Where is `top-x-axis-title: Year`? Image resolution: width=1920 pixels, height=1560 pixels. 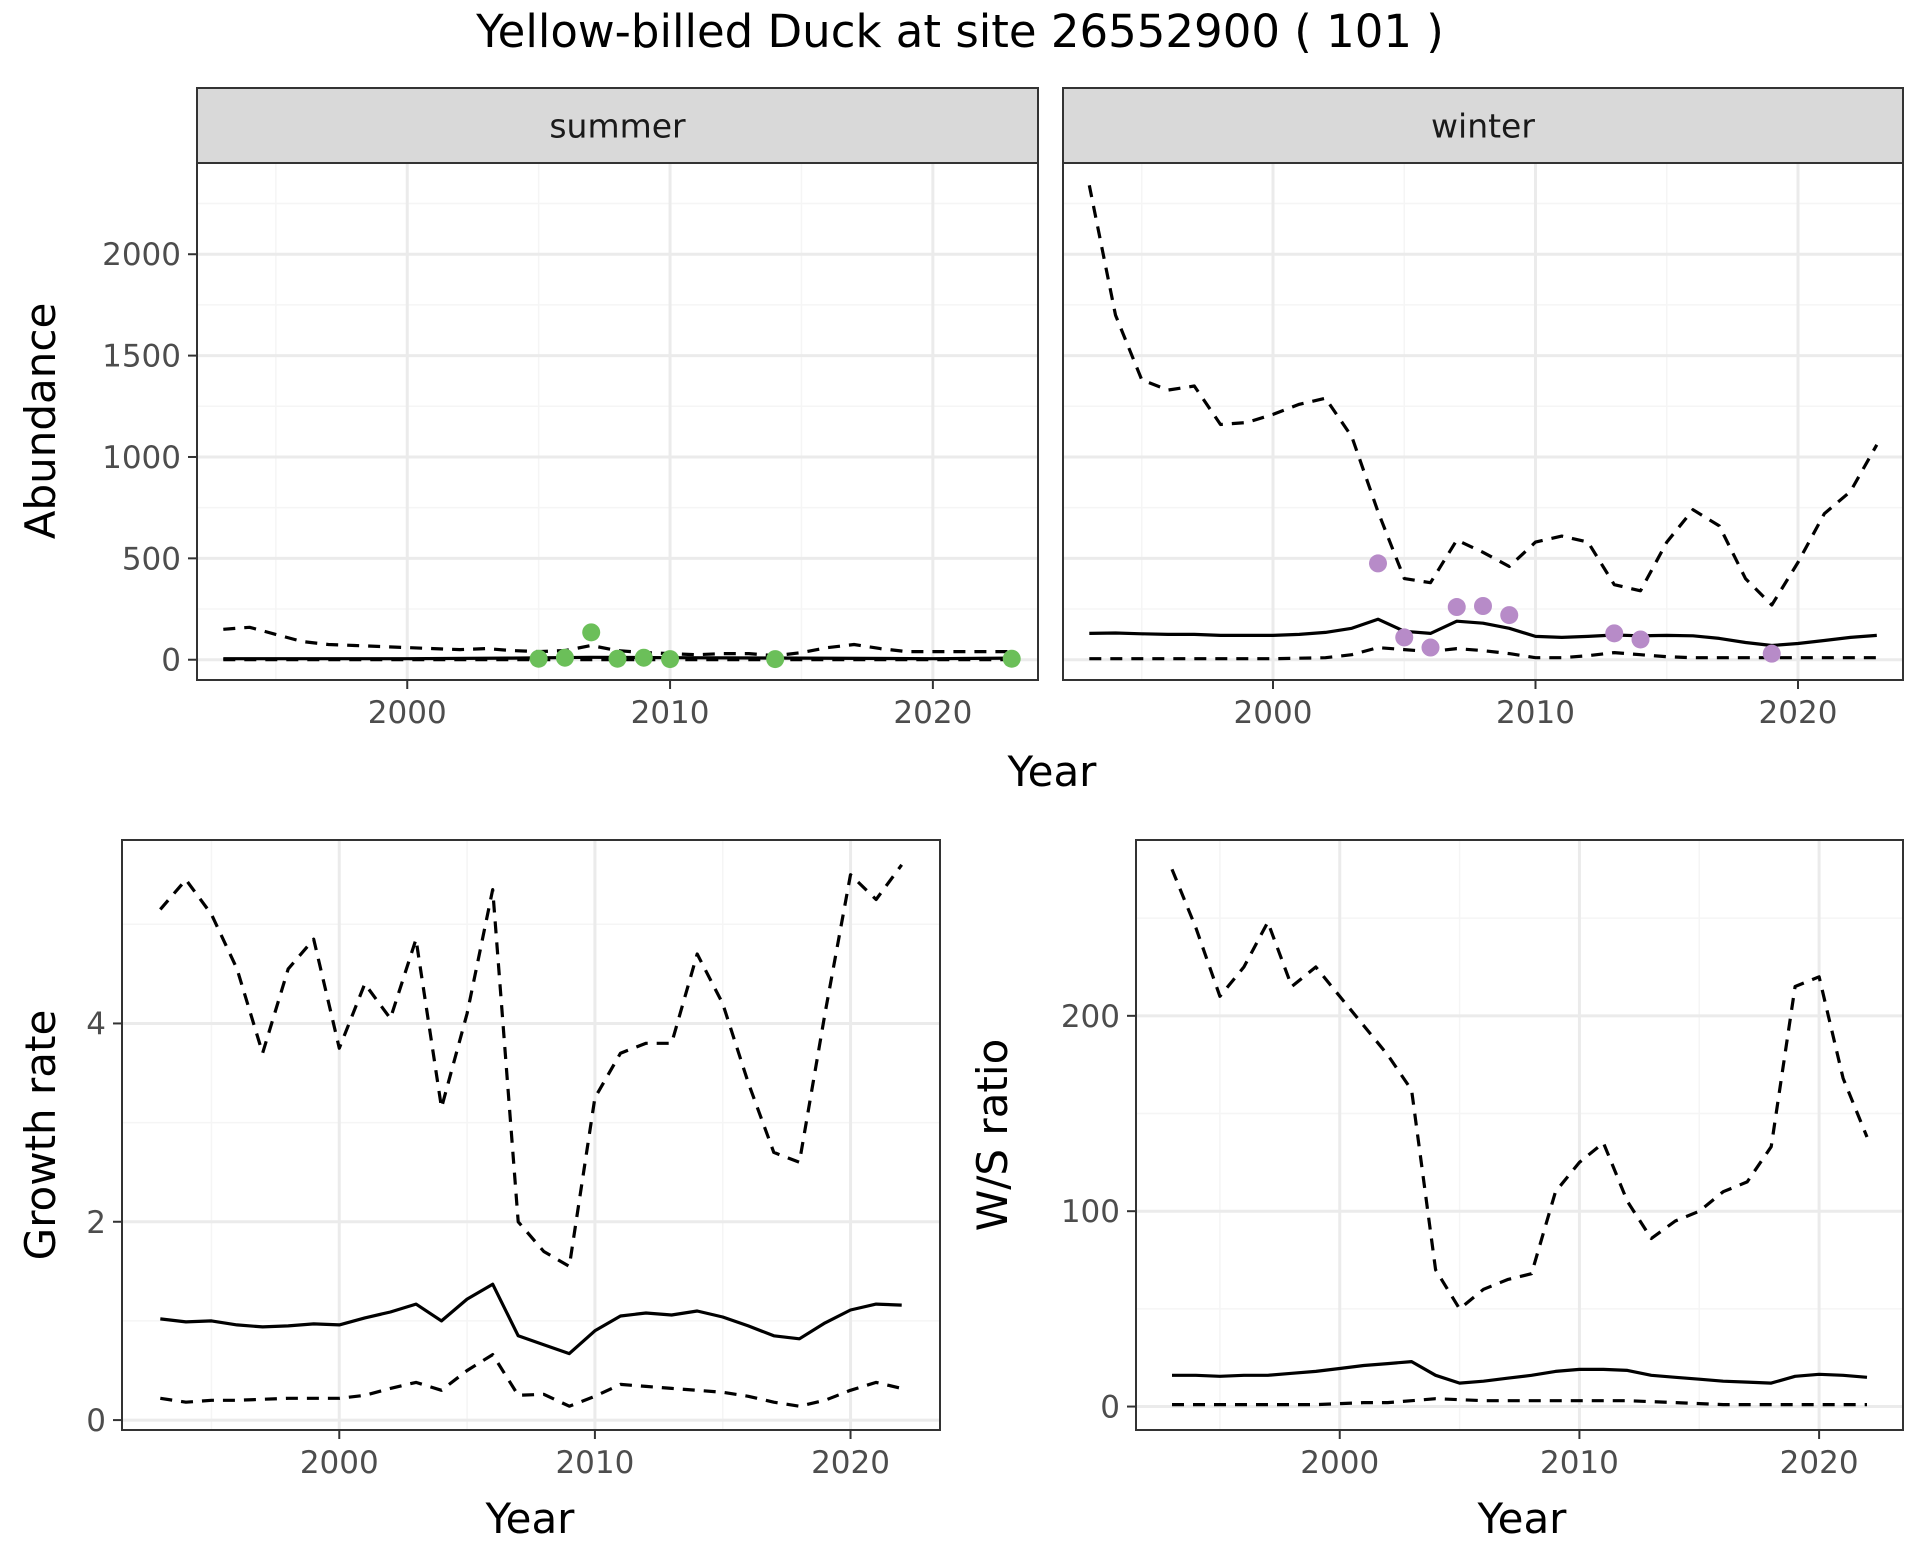
top-x-axis-title: Year is located at coordinates (1052, 771).